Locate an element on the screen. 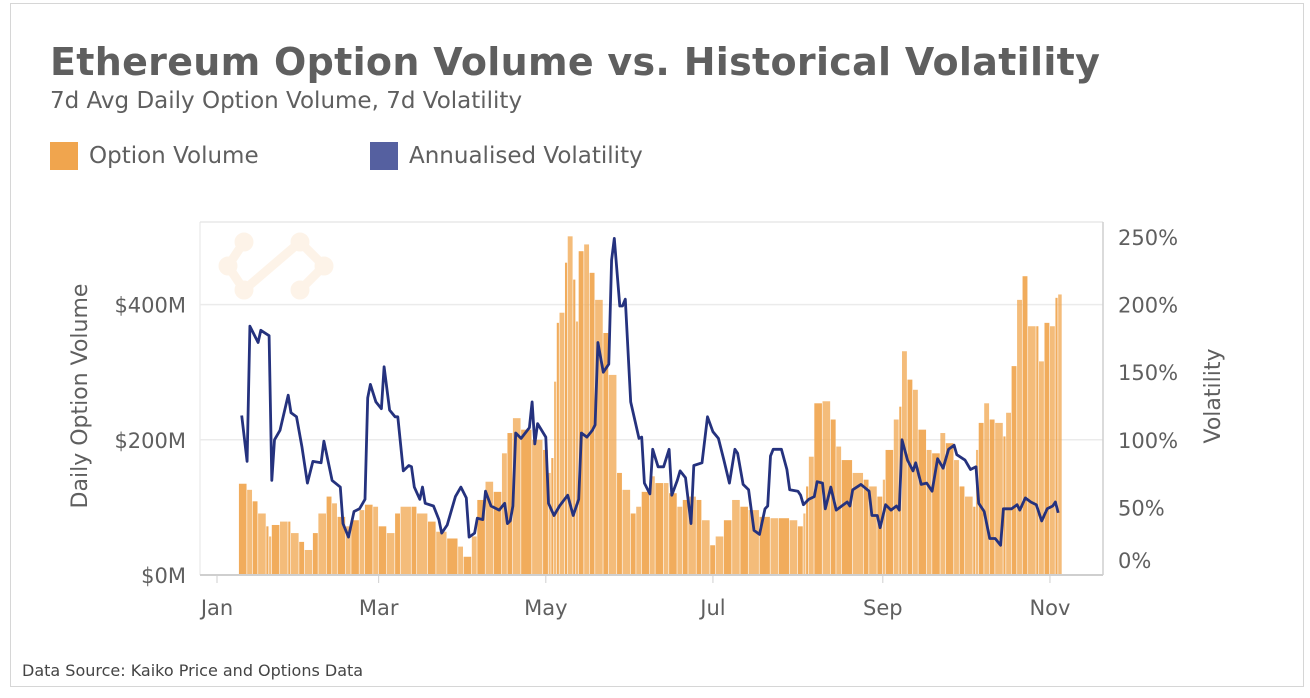 This screenshot has width=1310, height=698. y-right-tick-label: 150% is located at coordinates (1148, 373).